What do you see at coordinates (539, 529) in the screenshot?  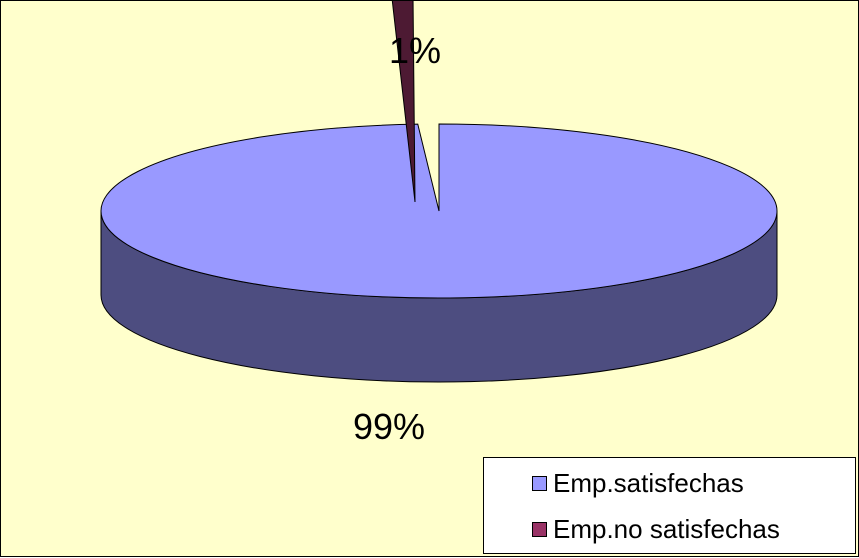 I see `legend-swatch-emp-no-satisfechas` at bounding box center [539, 529].